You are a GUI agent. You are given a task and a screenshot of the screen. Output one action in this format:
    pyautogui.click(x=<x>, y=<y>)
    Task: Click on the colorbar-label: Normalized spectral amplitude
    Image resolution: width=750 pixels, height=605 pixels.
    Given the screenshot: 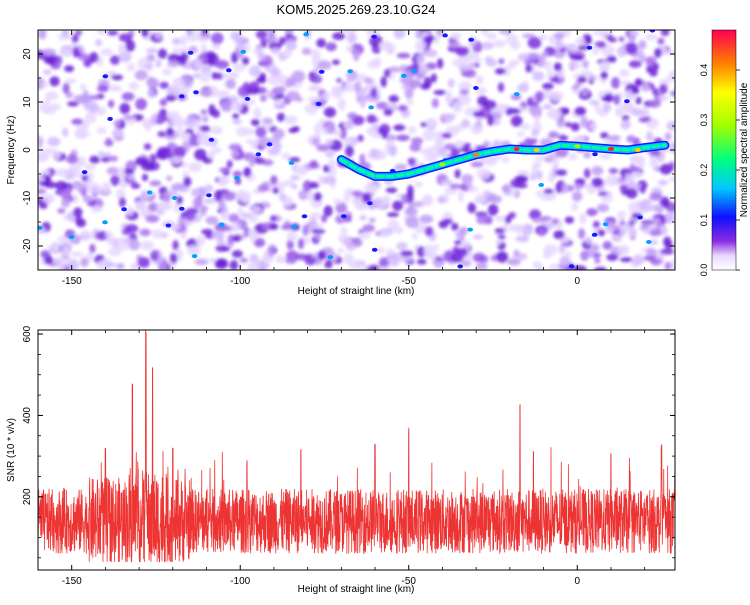 What is the action you would take?
    pyautogui.click(x=744, y=149)
    